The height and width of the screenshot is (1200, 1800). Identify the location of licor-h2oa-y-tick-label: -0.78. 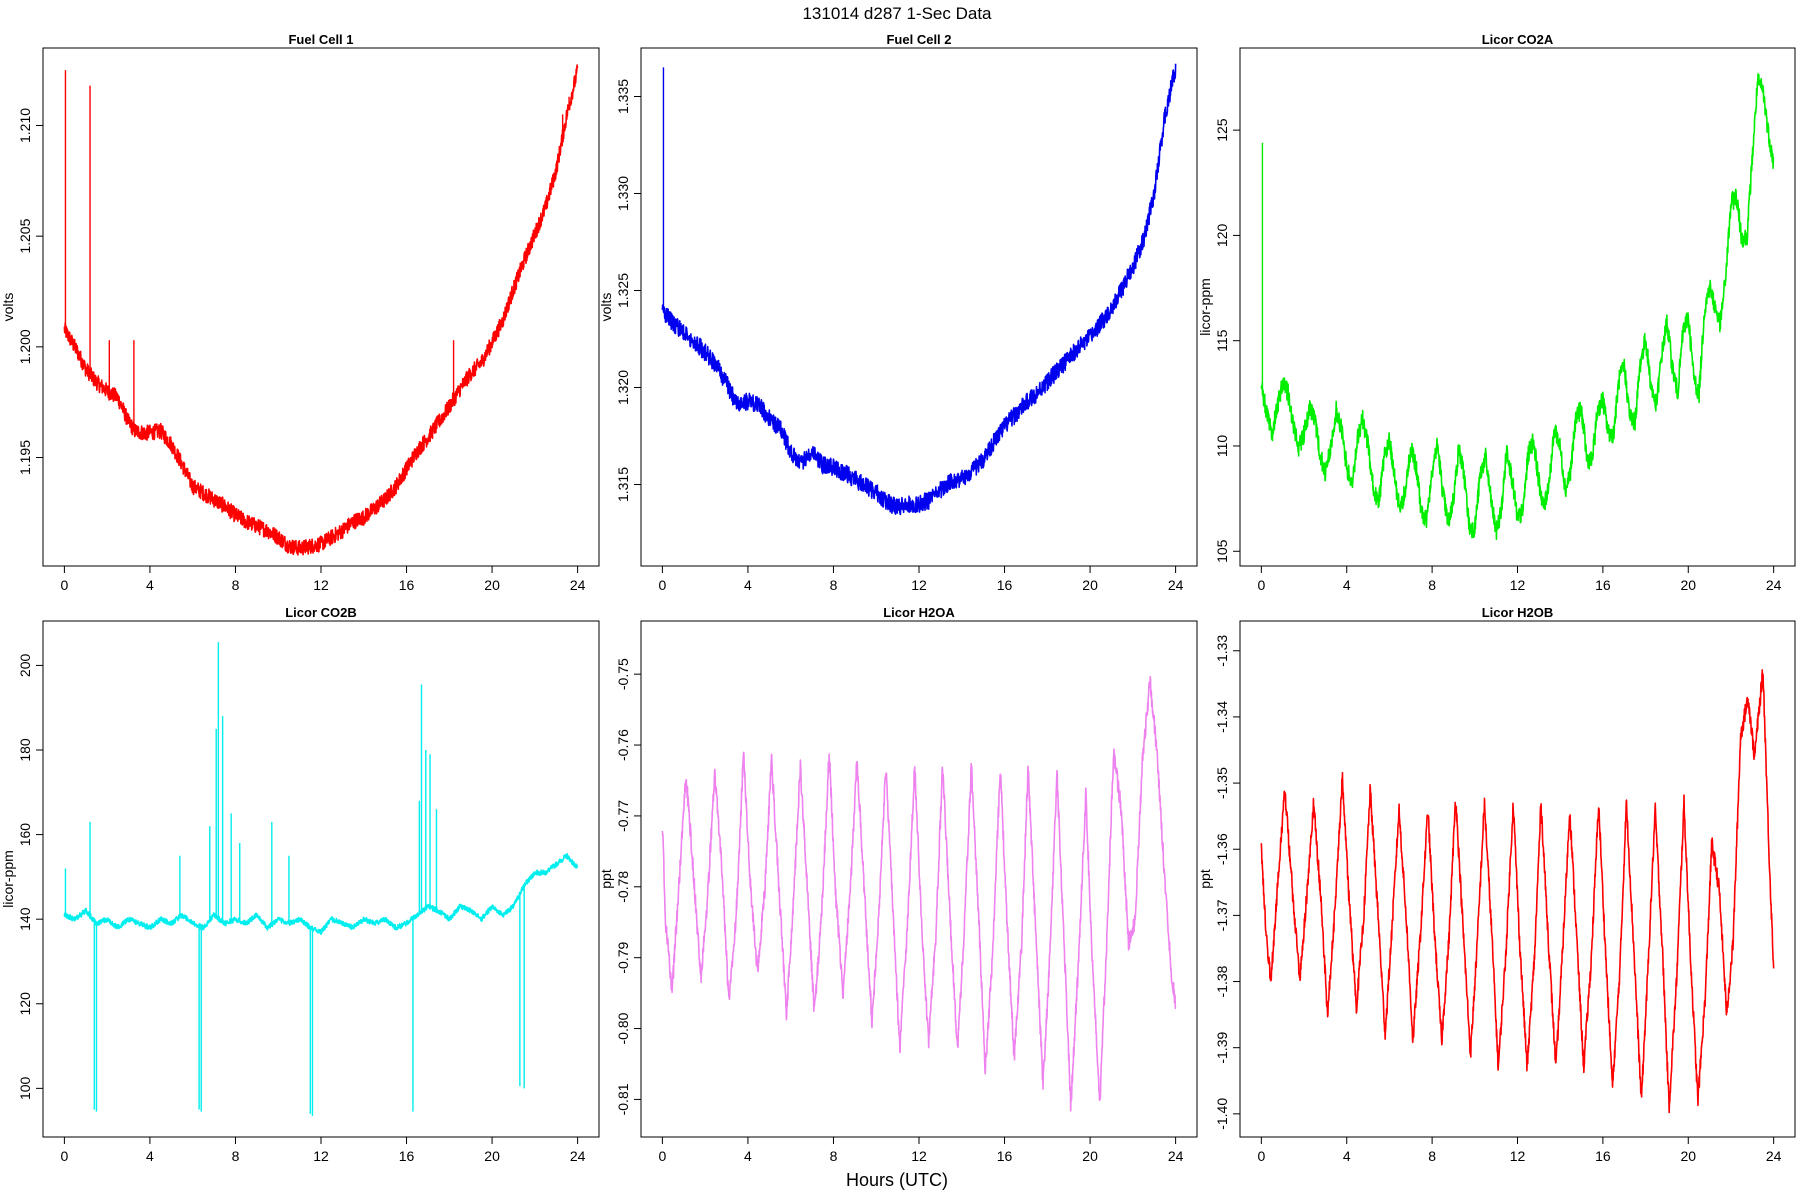
(623, 887).